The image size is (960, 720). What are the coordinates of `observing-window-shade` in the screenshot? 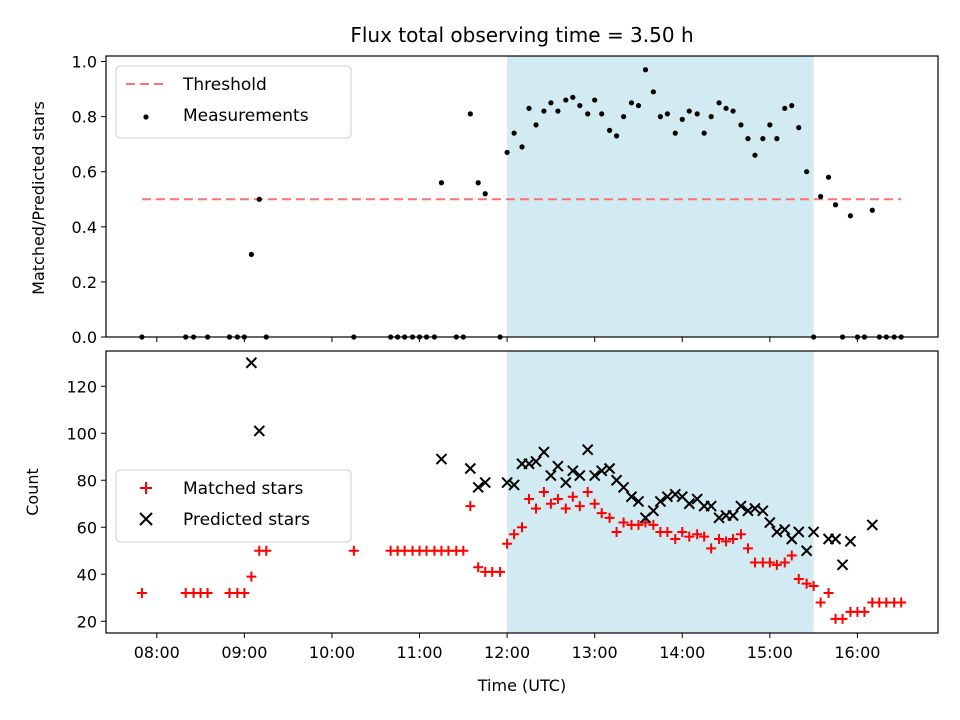 It's located at (660, 492).